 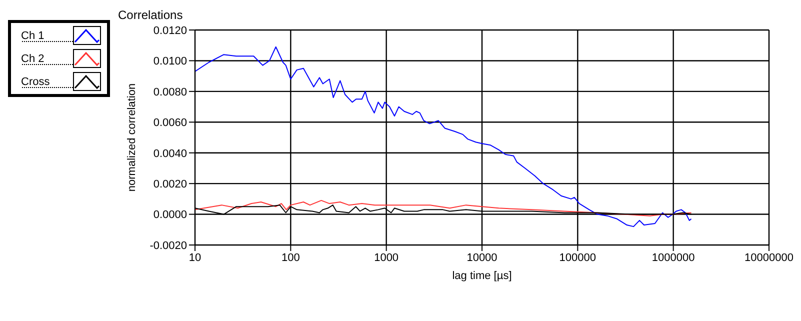 I want to click on chart-title: Correlations, so click(x=150, y=15).